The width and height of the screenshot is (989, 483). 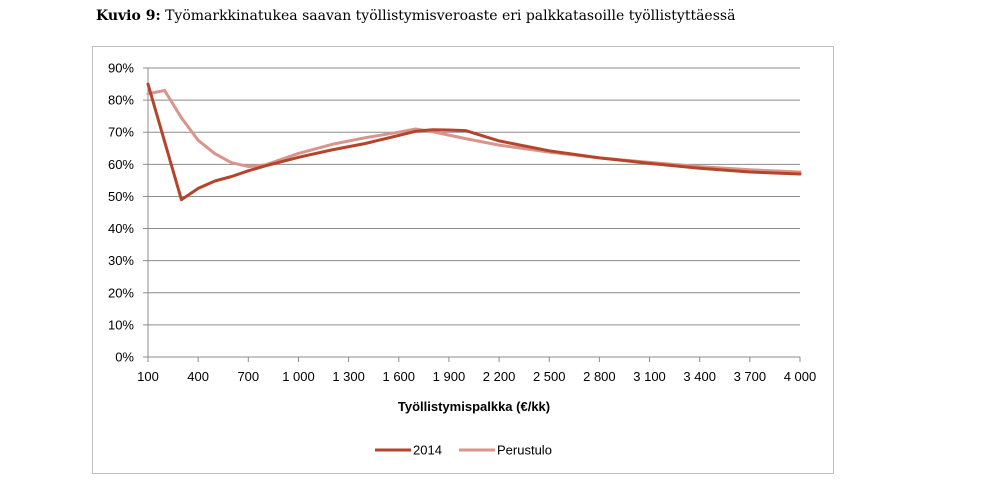 I want to click on x-tick-label: 1 000, so click(x=298, y=376).